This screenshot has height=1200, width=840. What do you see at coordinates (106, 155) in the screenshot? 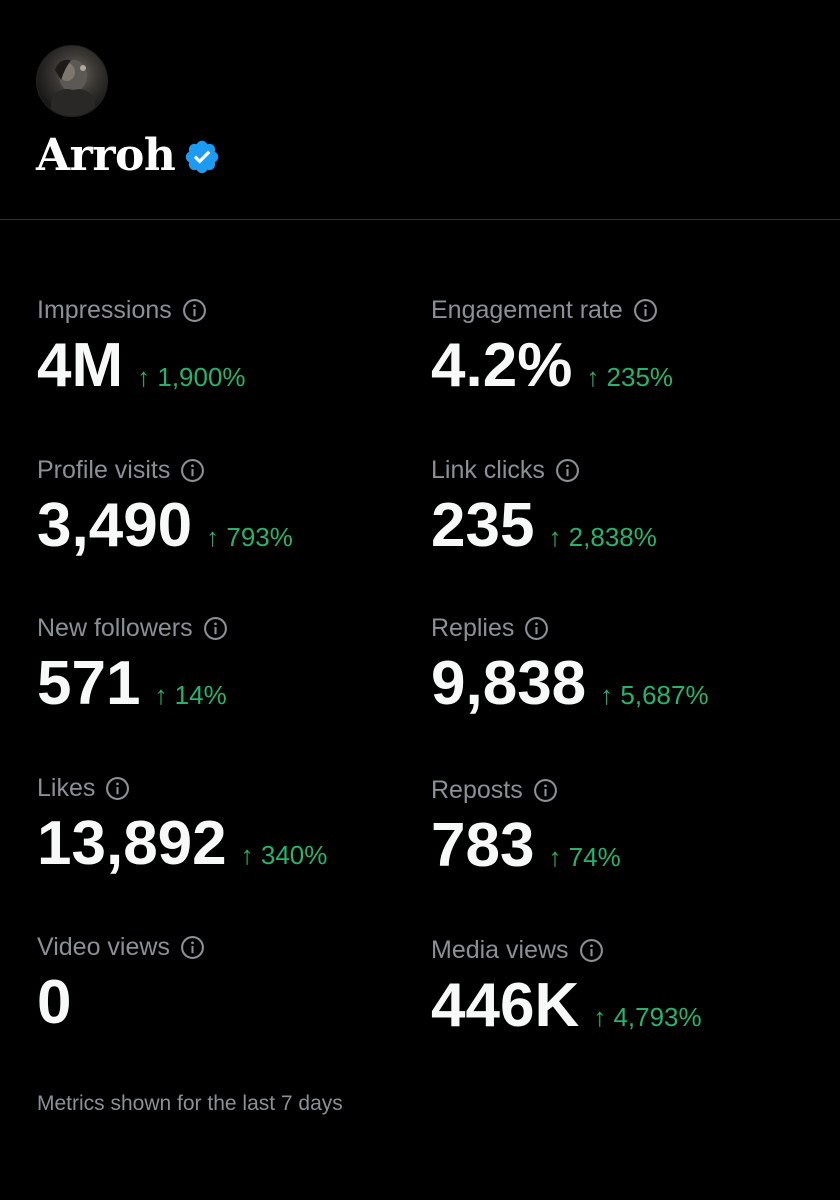
I see `profile-name: Arroh` at bounding box center [106, 155].